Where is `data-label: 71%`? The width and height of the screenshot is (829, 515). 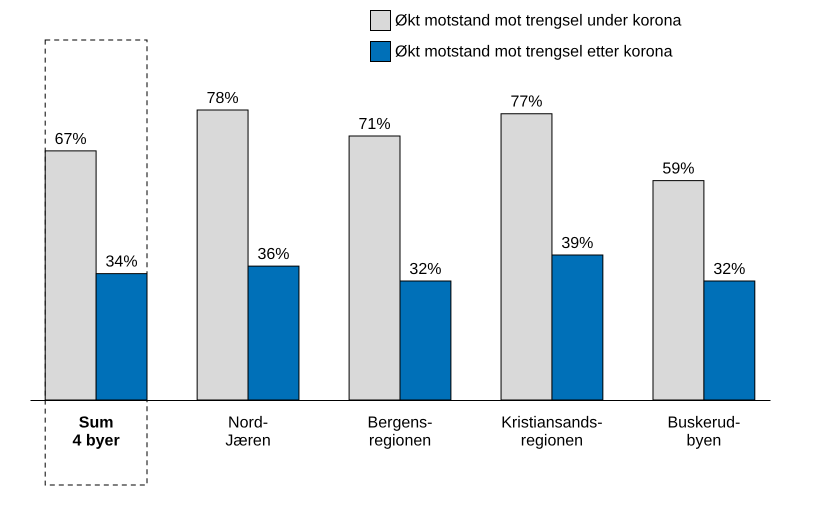 data-label: 71% is located at coordinates (374, 125).